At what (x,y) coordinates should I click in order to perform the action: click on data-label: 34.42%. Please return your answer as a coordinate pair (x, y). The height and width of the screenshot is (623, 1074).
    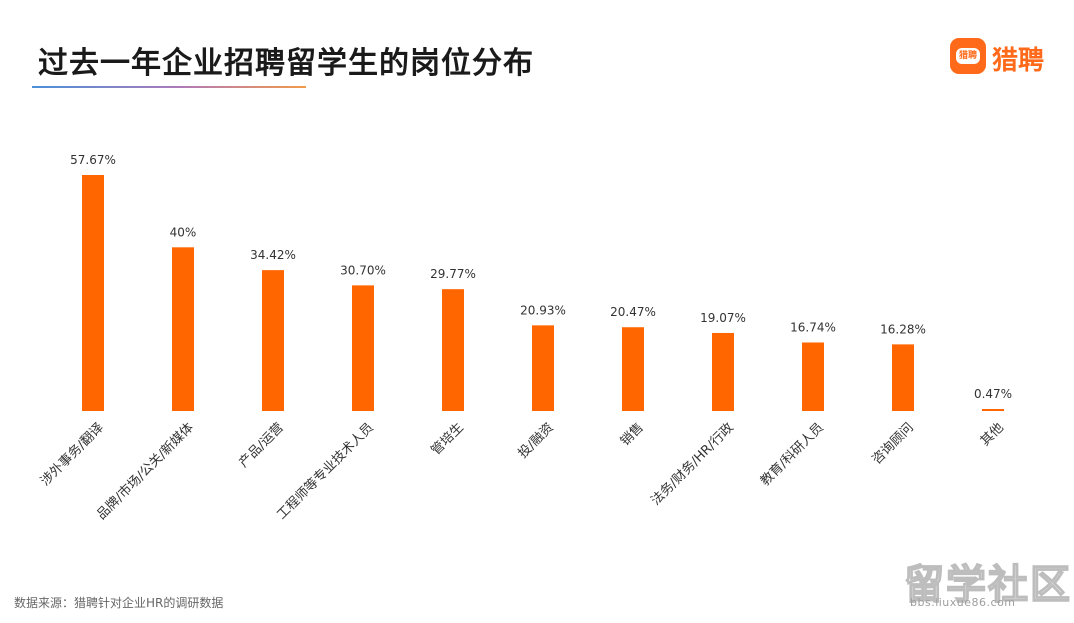
    Looking at the image, I should click on (273, 255).